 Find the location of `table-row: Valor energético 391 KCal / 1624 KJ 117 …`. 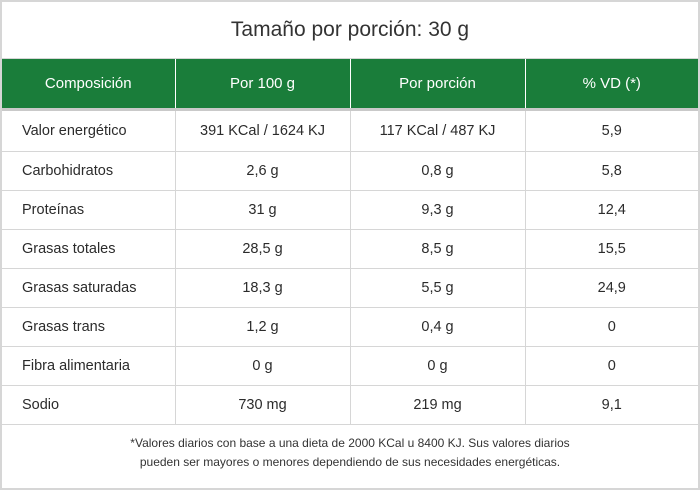

table-row: Valor energético 391 KCal / 1624 KJ 117 … is located at coordinates (350, 130).